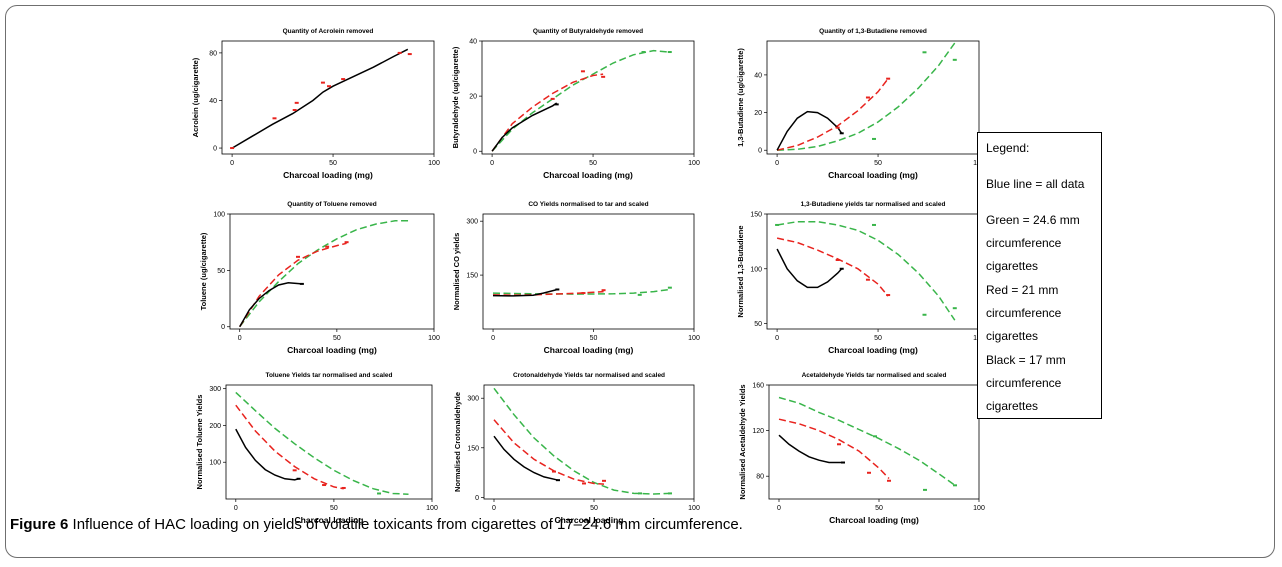 Image resolution: width=1282 pixels, height=567 pixels. Describe the element at coordinates (328, 375) in the screenshot. I see `chart-title: Toluene Yields tar normalised and scaled` at that location.